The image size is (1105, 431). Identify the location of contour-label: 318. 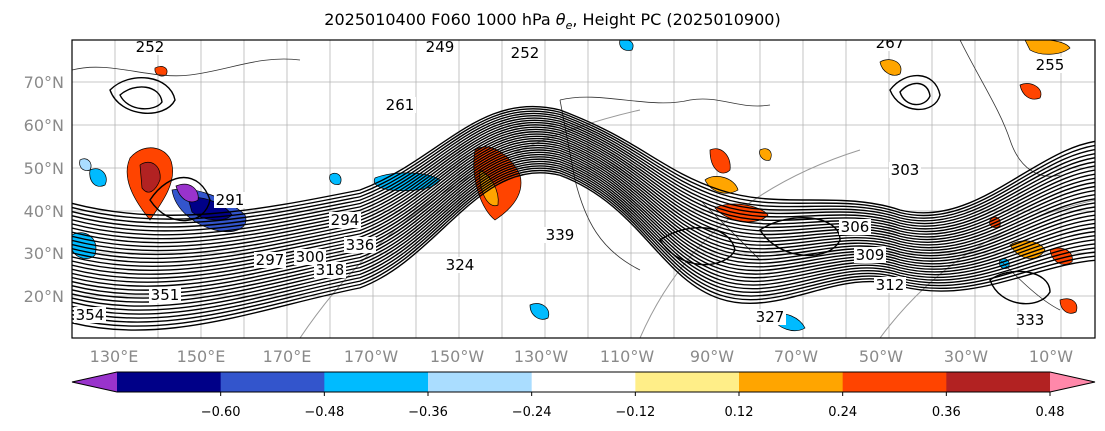
(330, 270).